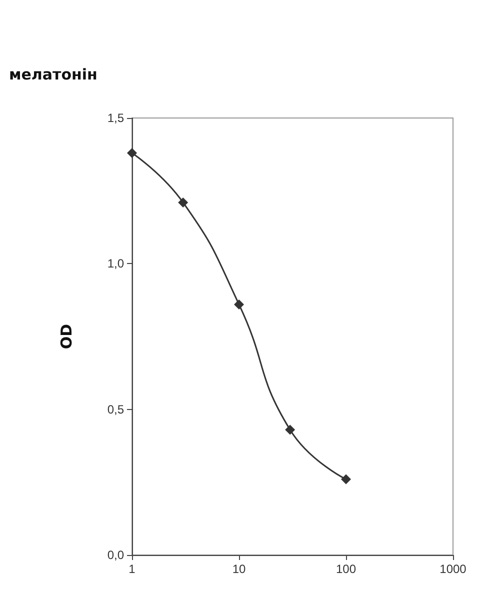  Describe the element at coordinates (115, 118) in the screenshot. I see `y-tick-label: 1,5` at that location.